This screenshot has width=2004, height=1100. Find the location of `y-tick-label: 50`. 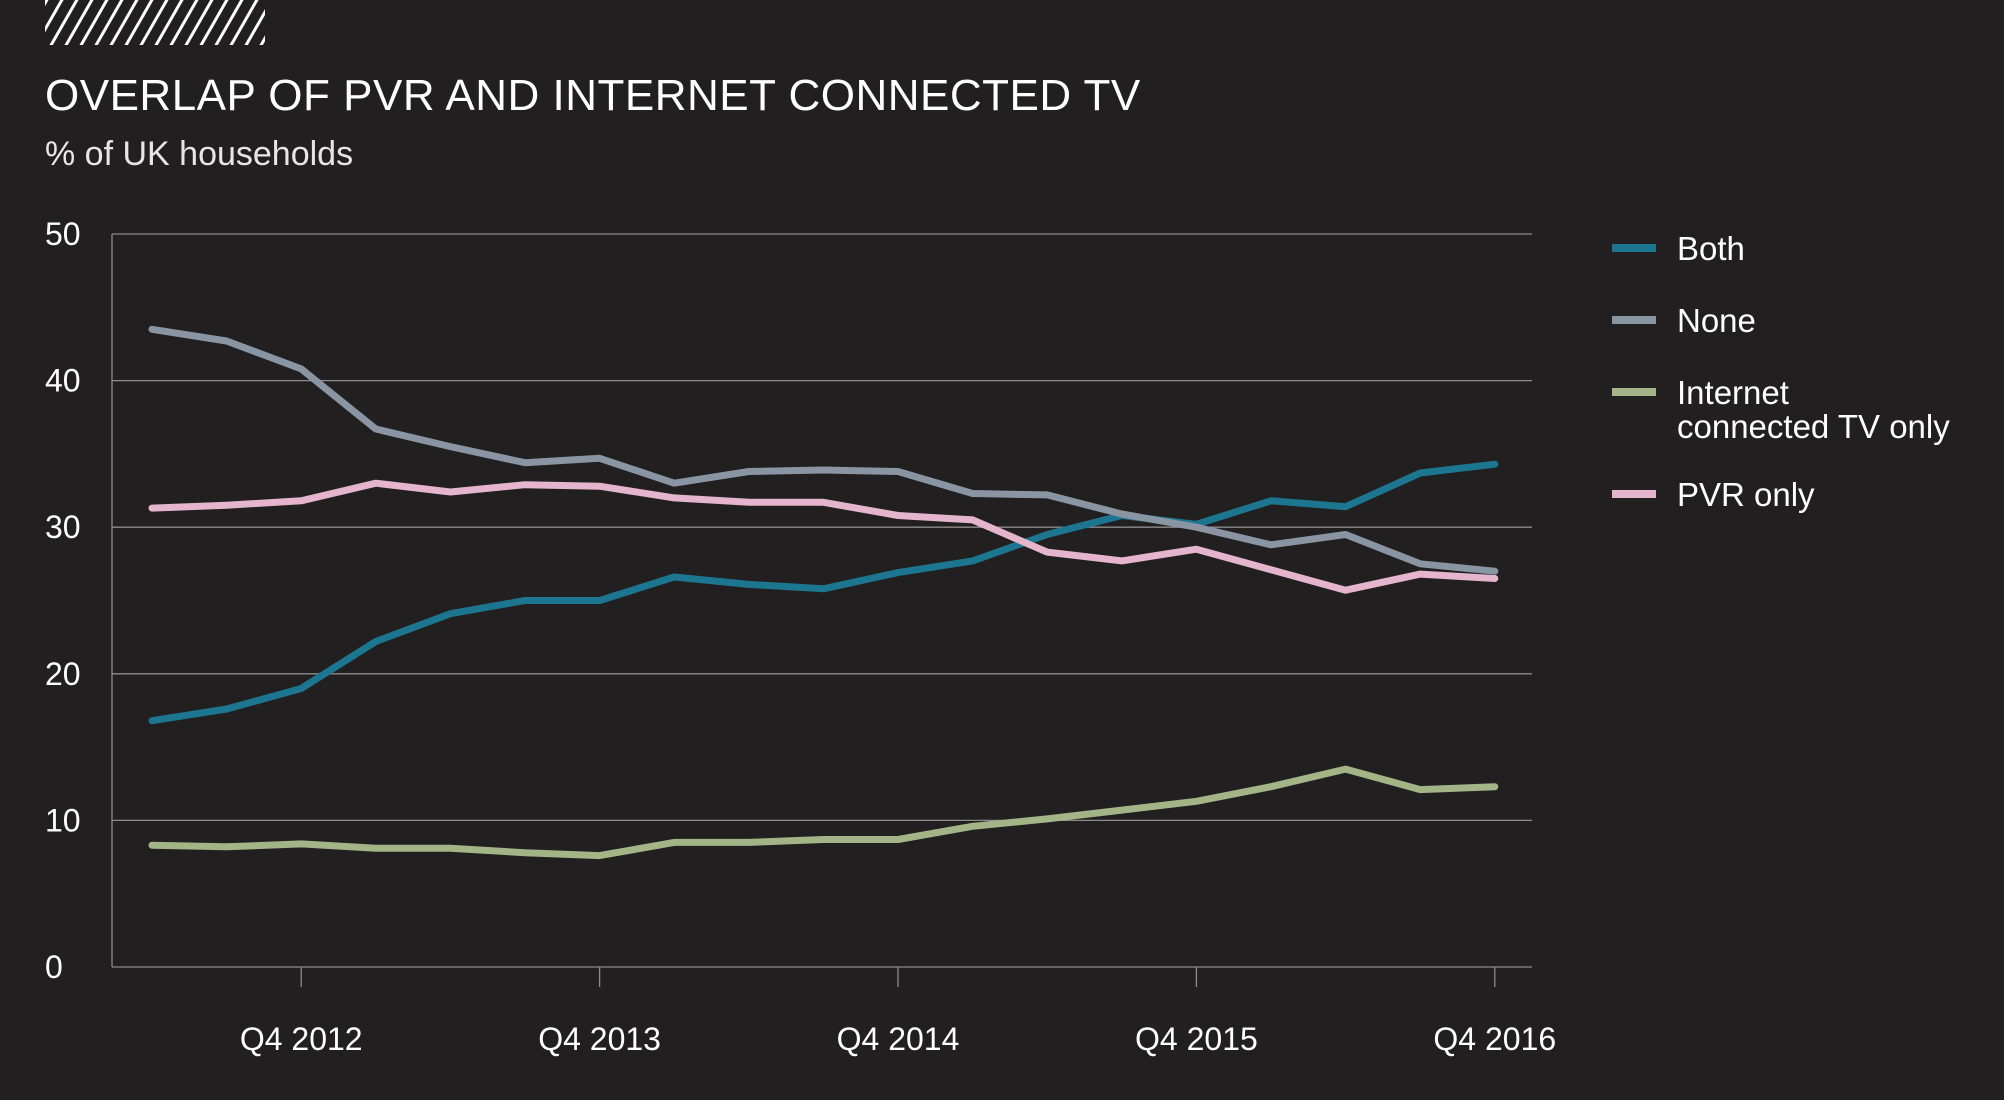

y-tick-label: 50 is located at coordinates (63, 234).